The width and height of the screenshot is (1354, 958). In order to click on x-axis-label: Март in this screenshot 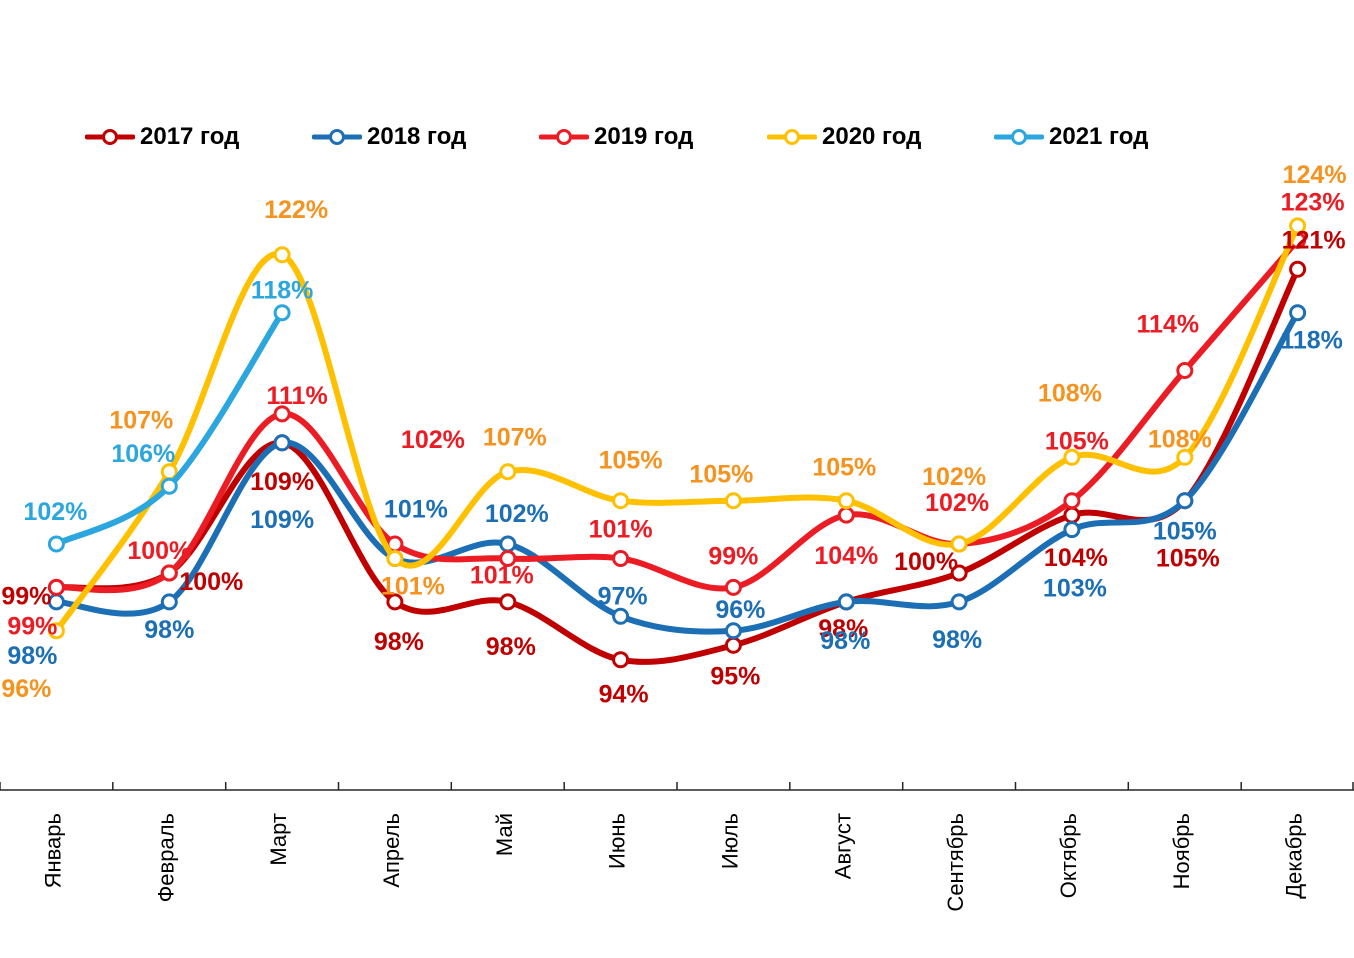, I will do `click(278, 839)`.